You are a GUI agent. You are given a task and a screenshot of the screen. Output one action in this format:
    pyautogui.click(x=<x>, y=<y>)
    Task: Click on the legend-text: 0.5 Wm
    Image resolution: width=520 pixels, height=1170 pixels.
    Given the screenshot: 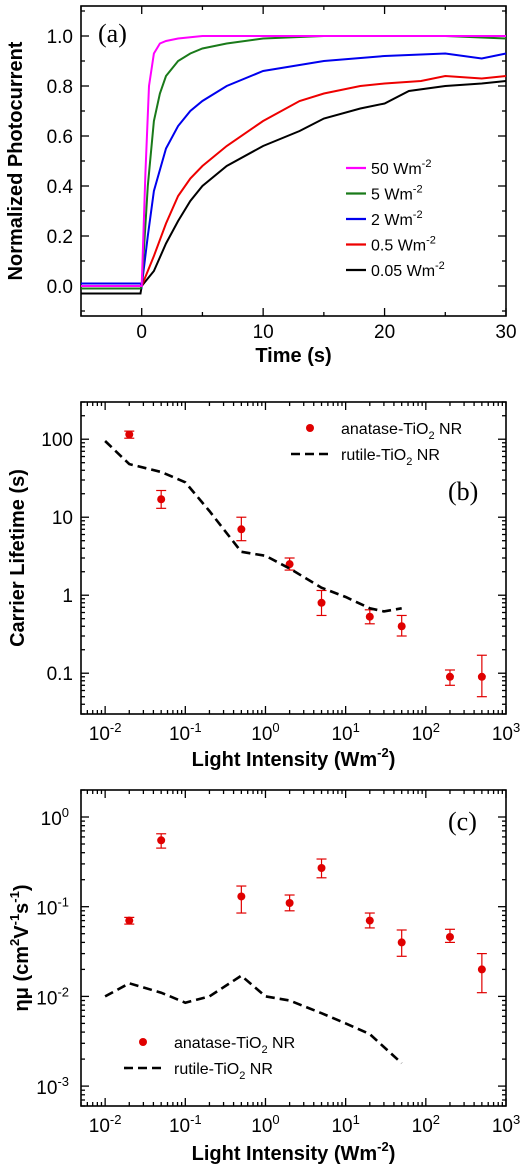 What is the action you would take?
    pyautogui.click(x=398, y=246)
    